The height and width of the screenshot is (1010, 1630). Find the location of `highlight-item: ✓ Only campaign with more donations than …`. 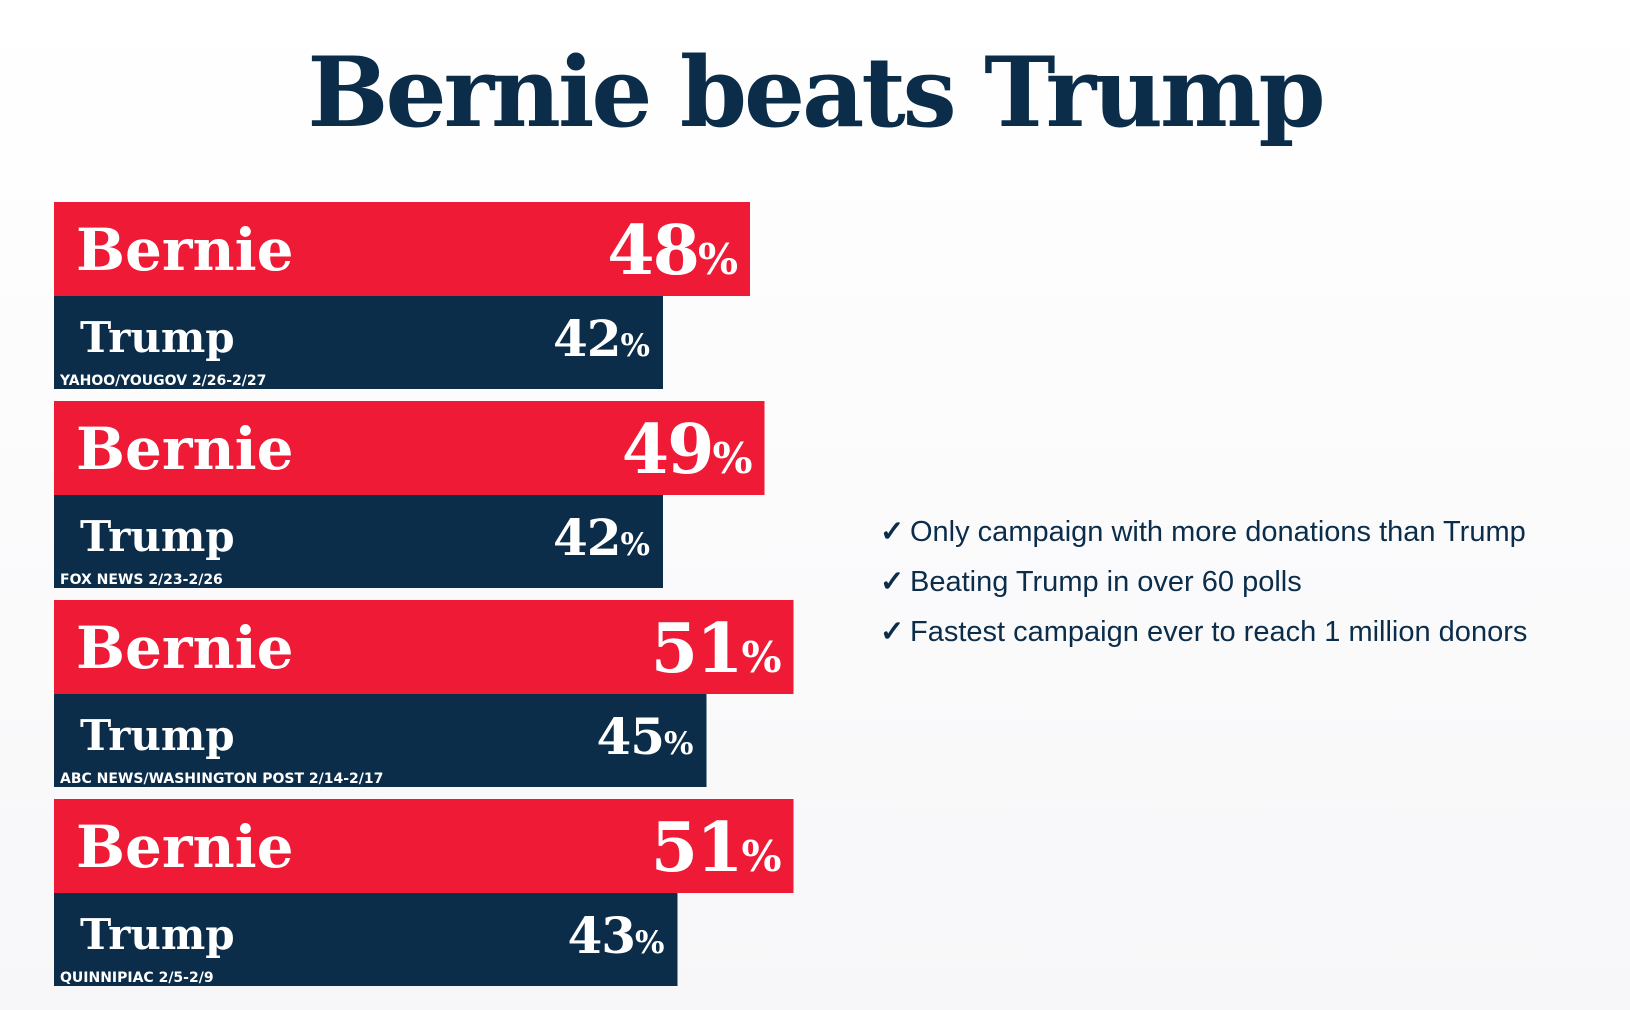

highlight-item: ✓ Only campaign with more donations than … is located at coordinates (1203, 537).